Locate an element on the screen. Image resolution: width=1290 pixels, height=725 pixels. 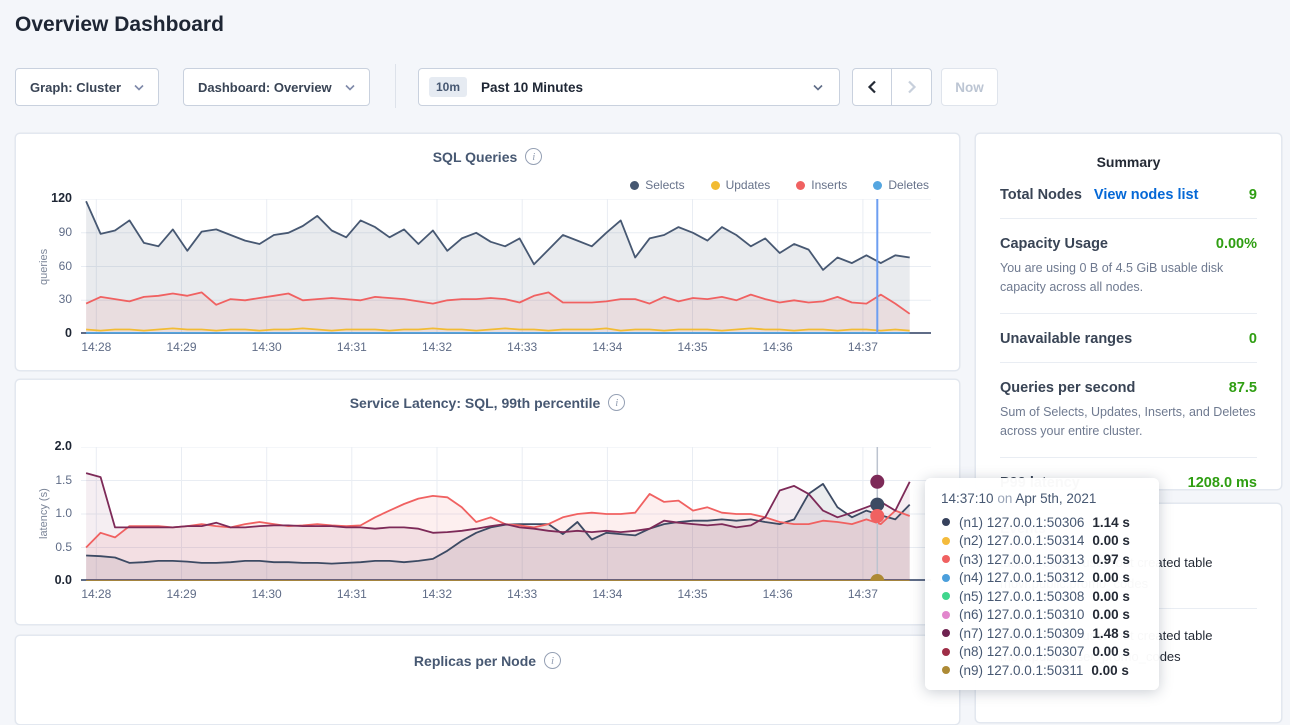
service-latency-chart is located at coordinates (506, 514).